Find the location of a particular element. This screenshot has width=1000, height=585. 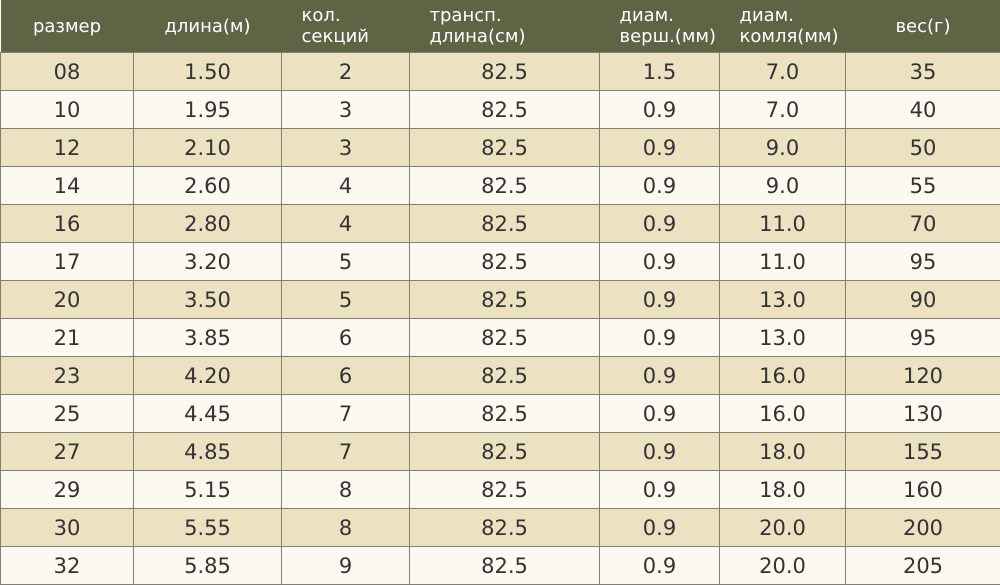

cell-size: 17 is located at coordinates (67, 262).